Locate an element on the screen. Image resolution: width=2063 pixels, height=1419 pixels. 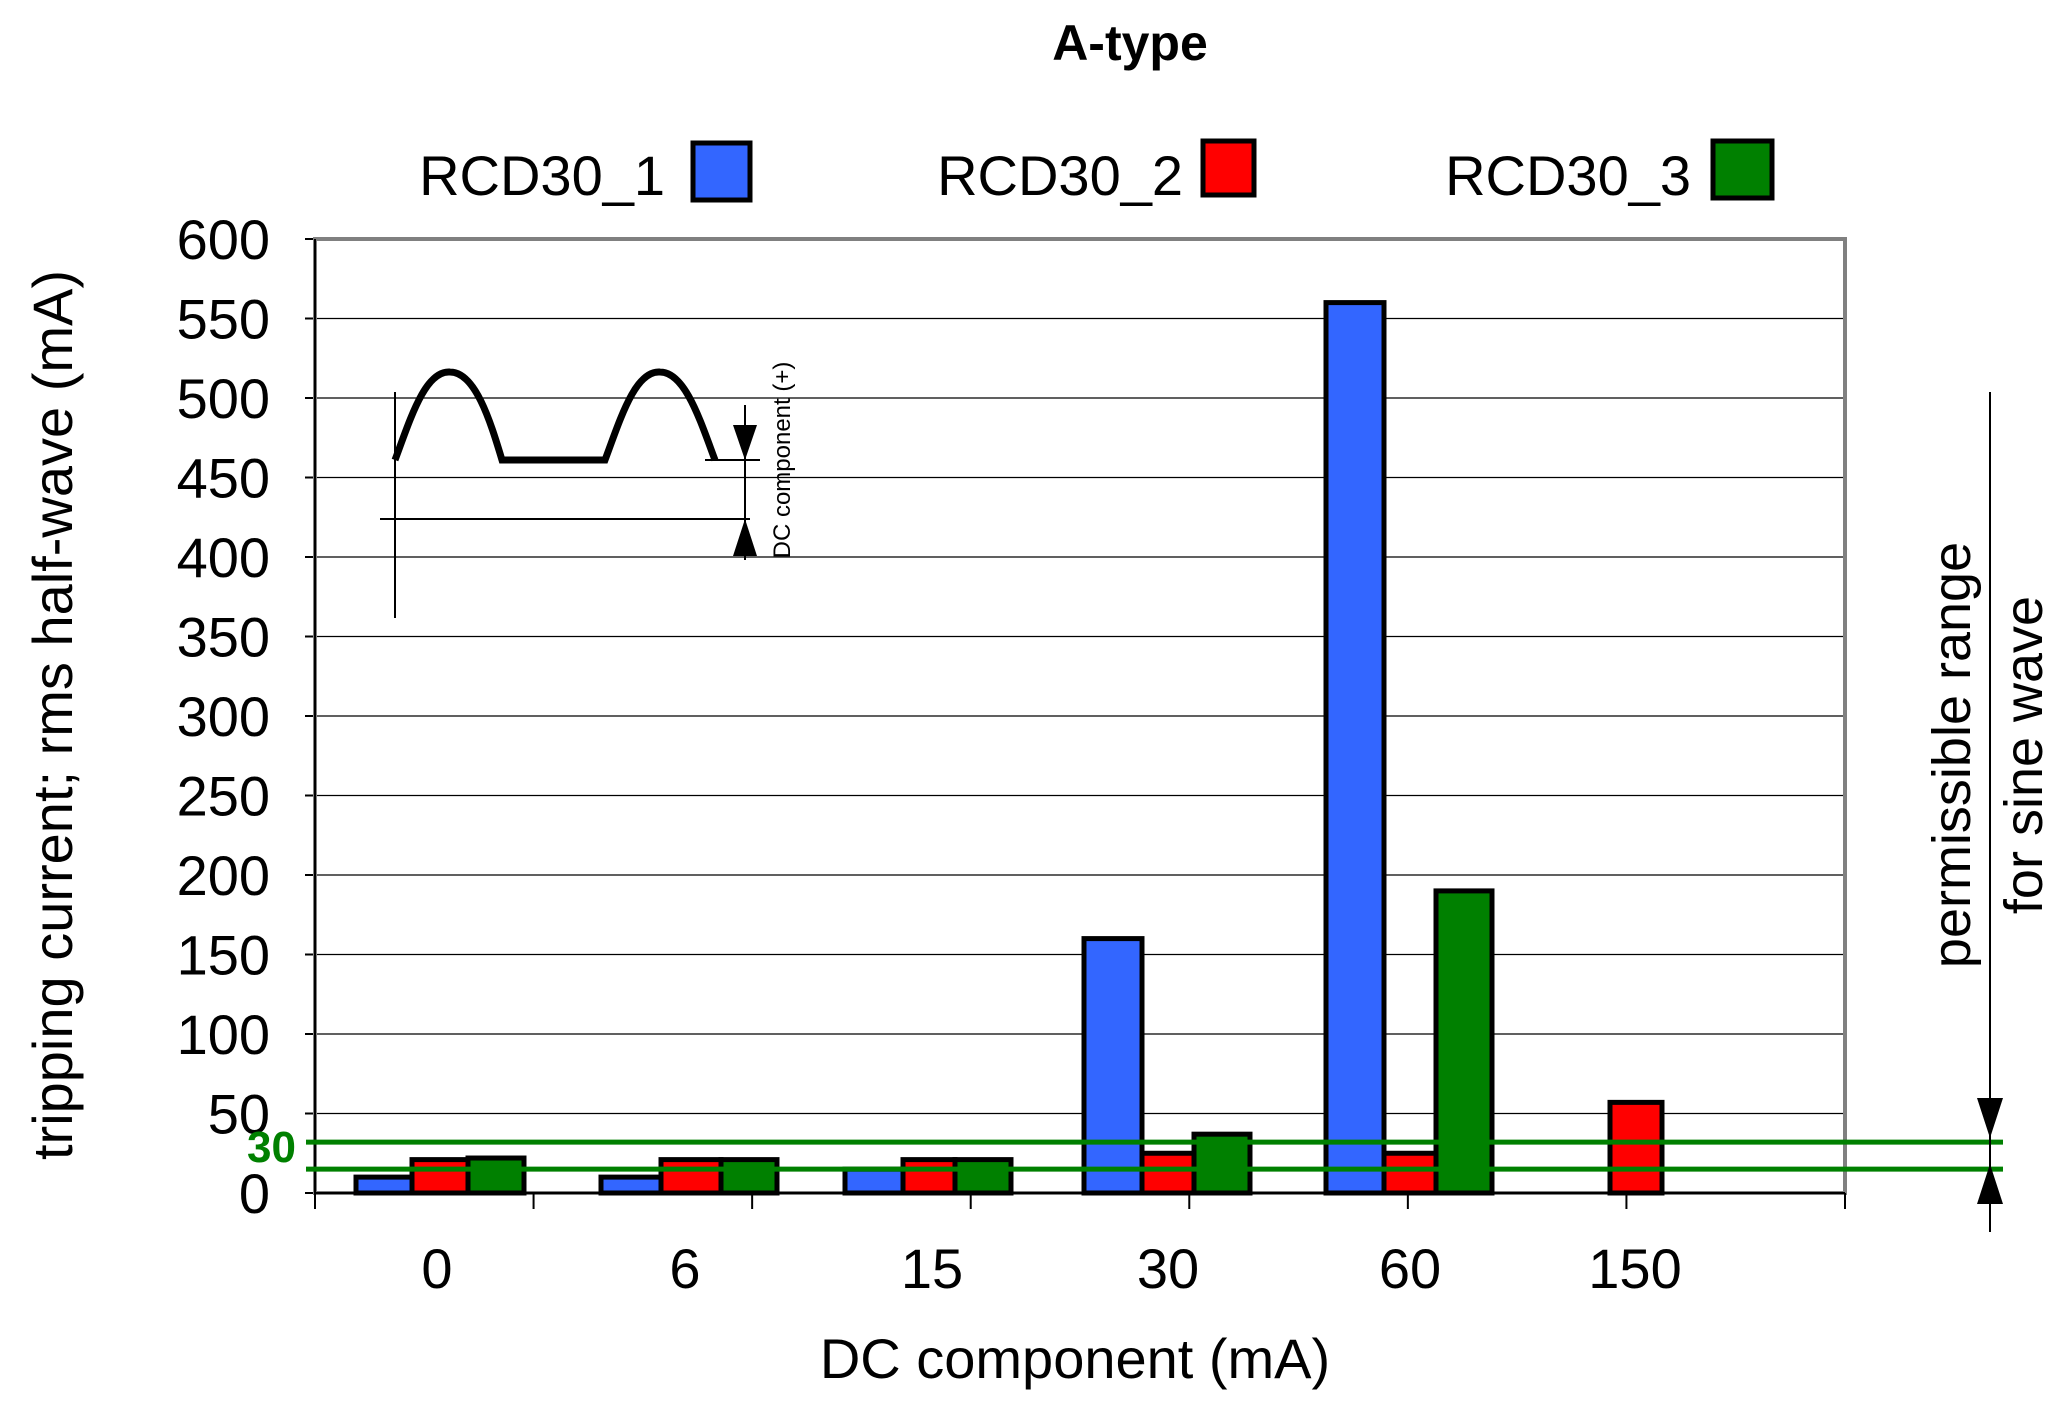
y-tick-label: 350 is located at coordinates (223, 637).